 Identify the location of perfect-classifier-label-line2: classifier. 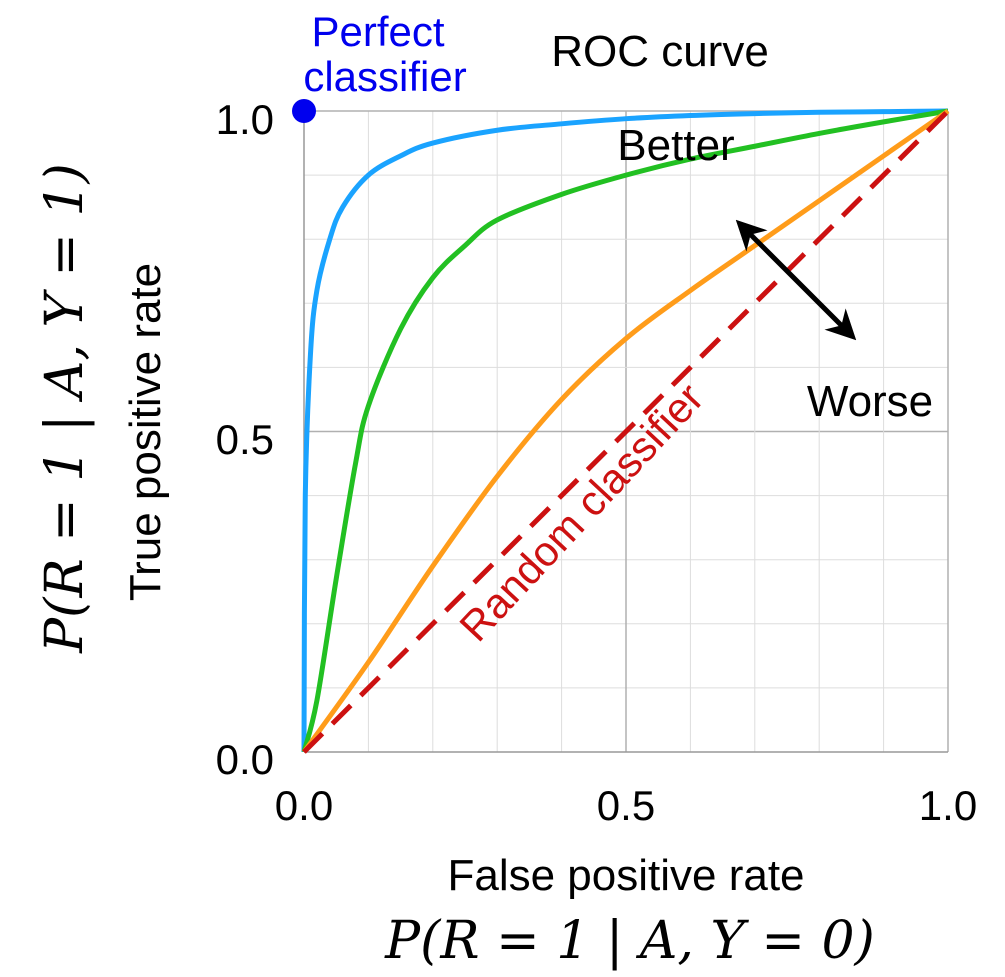
(384, 76).